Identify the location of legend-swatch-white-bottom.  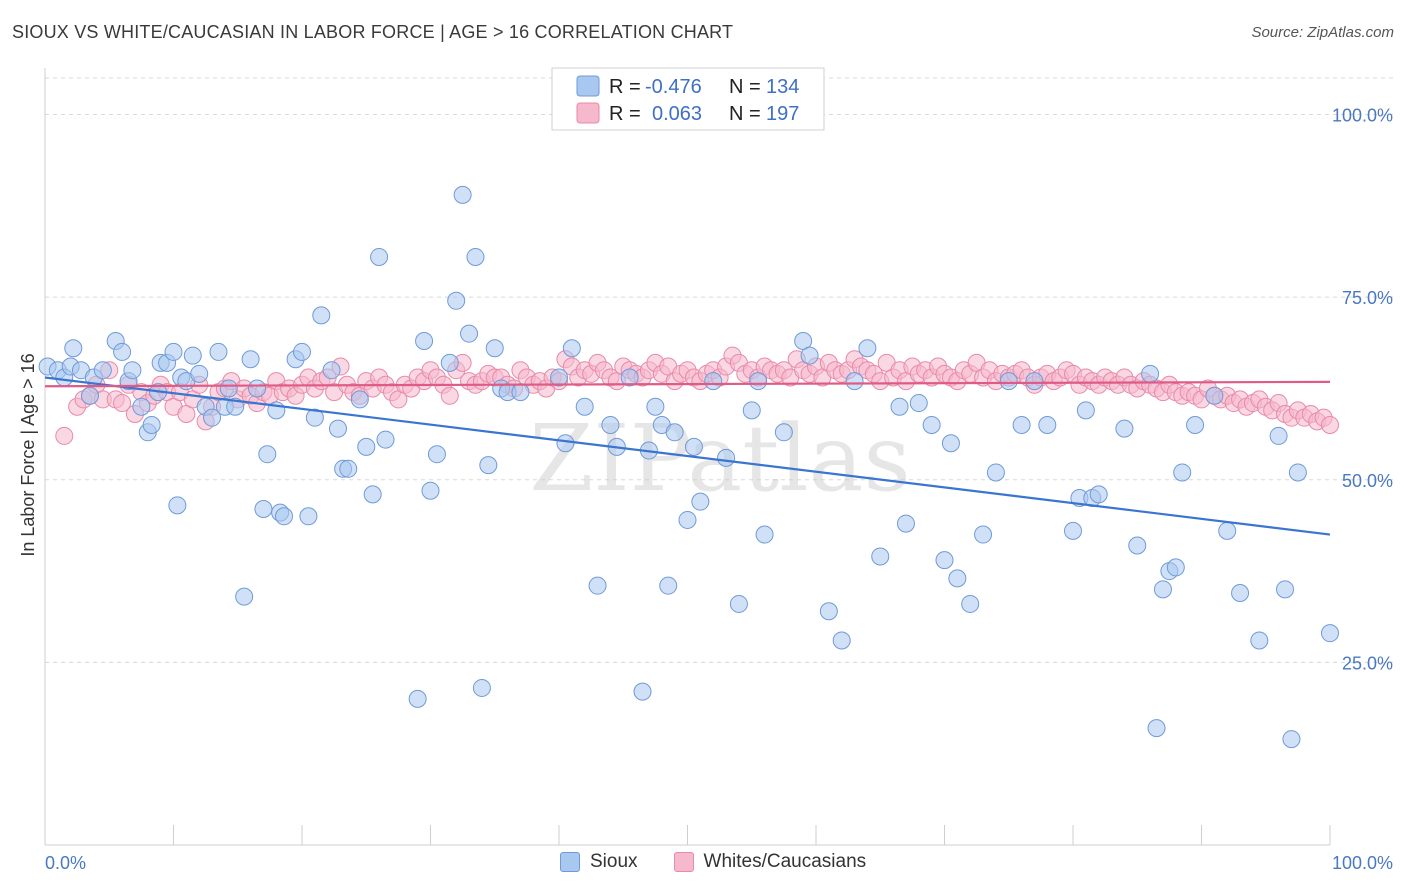
(683, 862).